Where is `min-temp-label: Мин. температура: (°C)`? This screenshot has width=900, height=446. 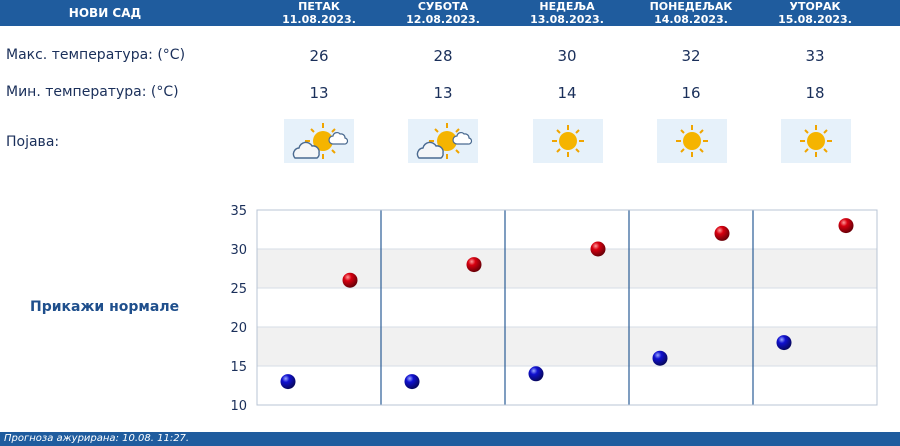
min-temp-label: Мин. температура: (°C) is located at coordinates (92, 92).